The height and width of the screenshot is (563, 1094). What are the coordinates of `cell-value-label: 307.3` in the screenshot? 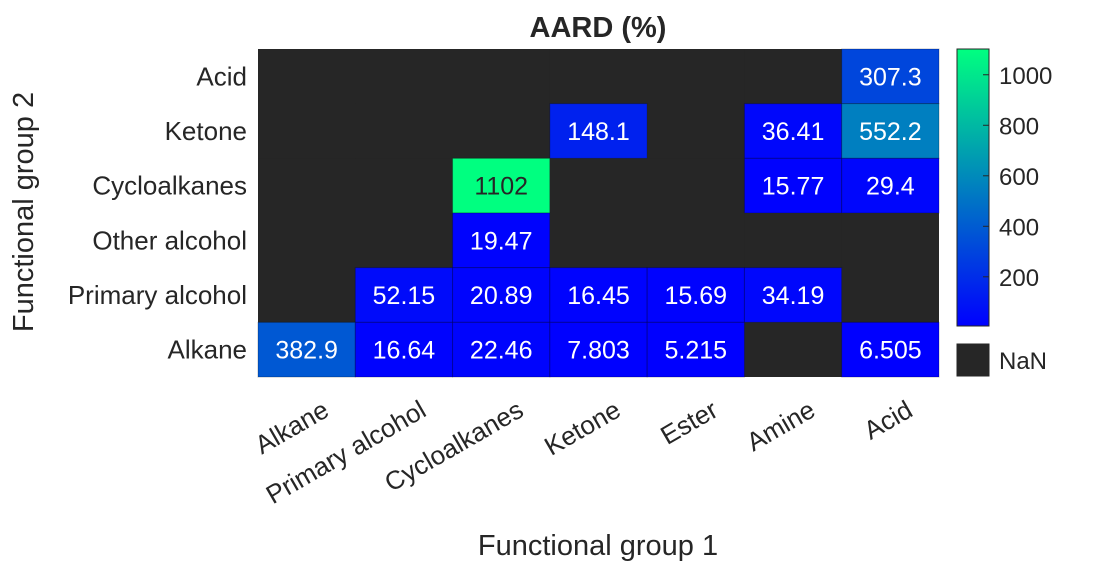 It's located at (890, 77).